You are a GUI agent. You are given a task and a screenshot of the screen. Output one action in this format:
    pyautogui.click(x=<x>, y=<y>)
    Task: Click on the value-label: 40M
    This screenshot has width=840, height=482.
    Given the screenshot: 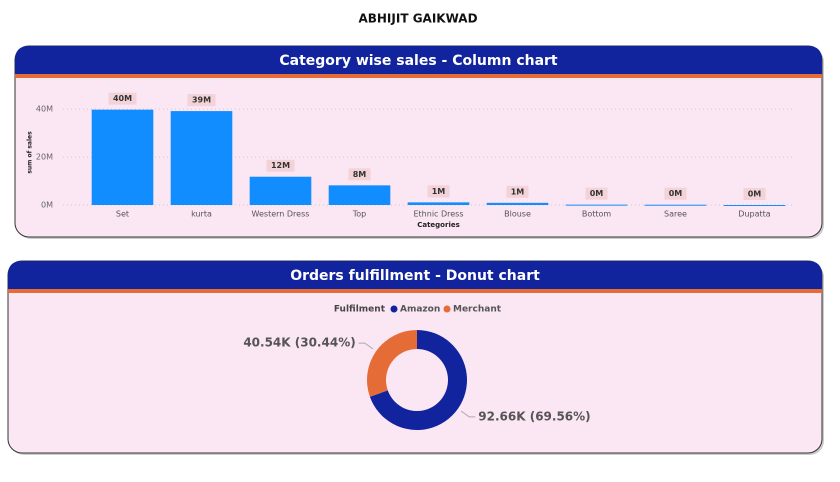 What is the action you would take?
    pyautogui.click(x=122, y=98)
    